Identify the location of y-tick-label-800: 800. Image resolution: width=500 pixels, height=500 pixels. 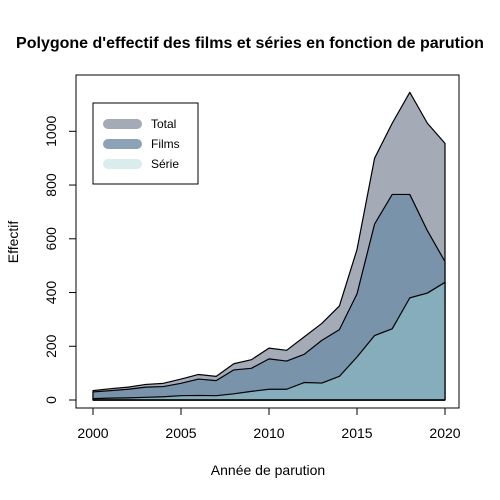
(51, 185).